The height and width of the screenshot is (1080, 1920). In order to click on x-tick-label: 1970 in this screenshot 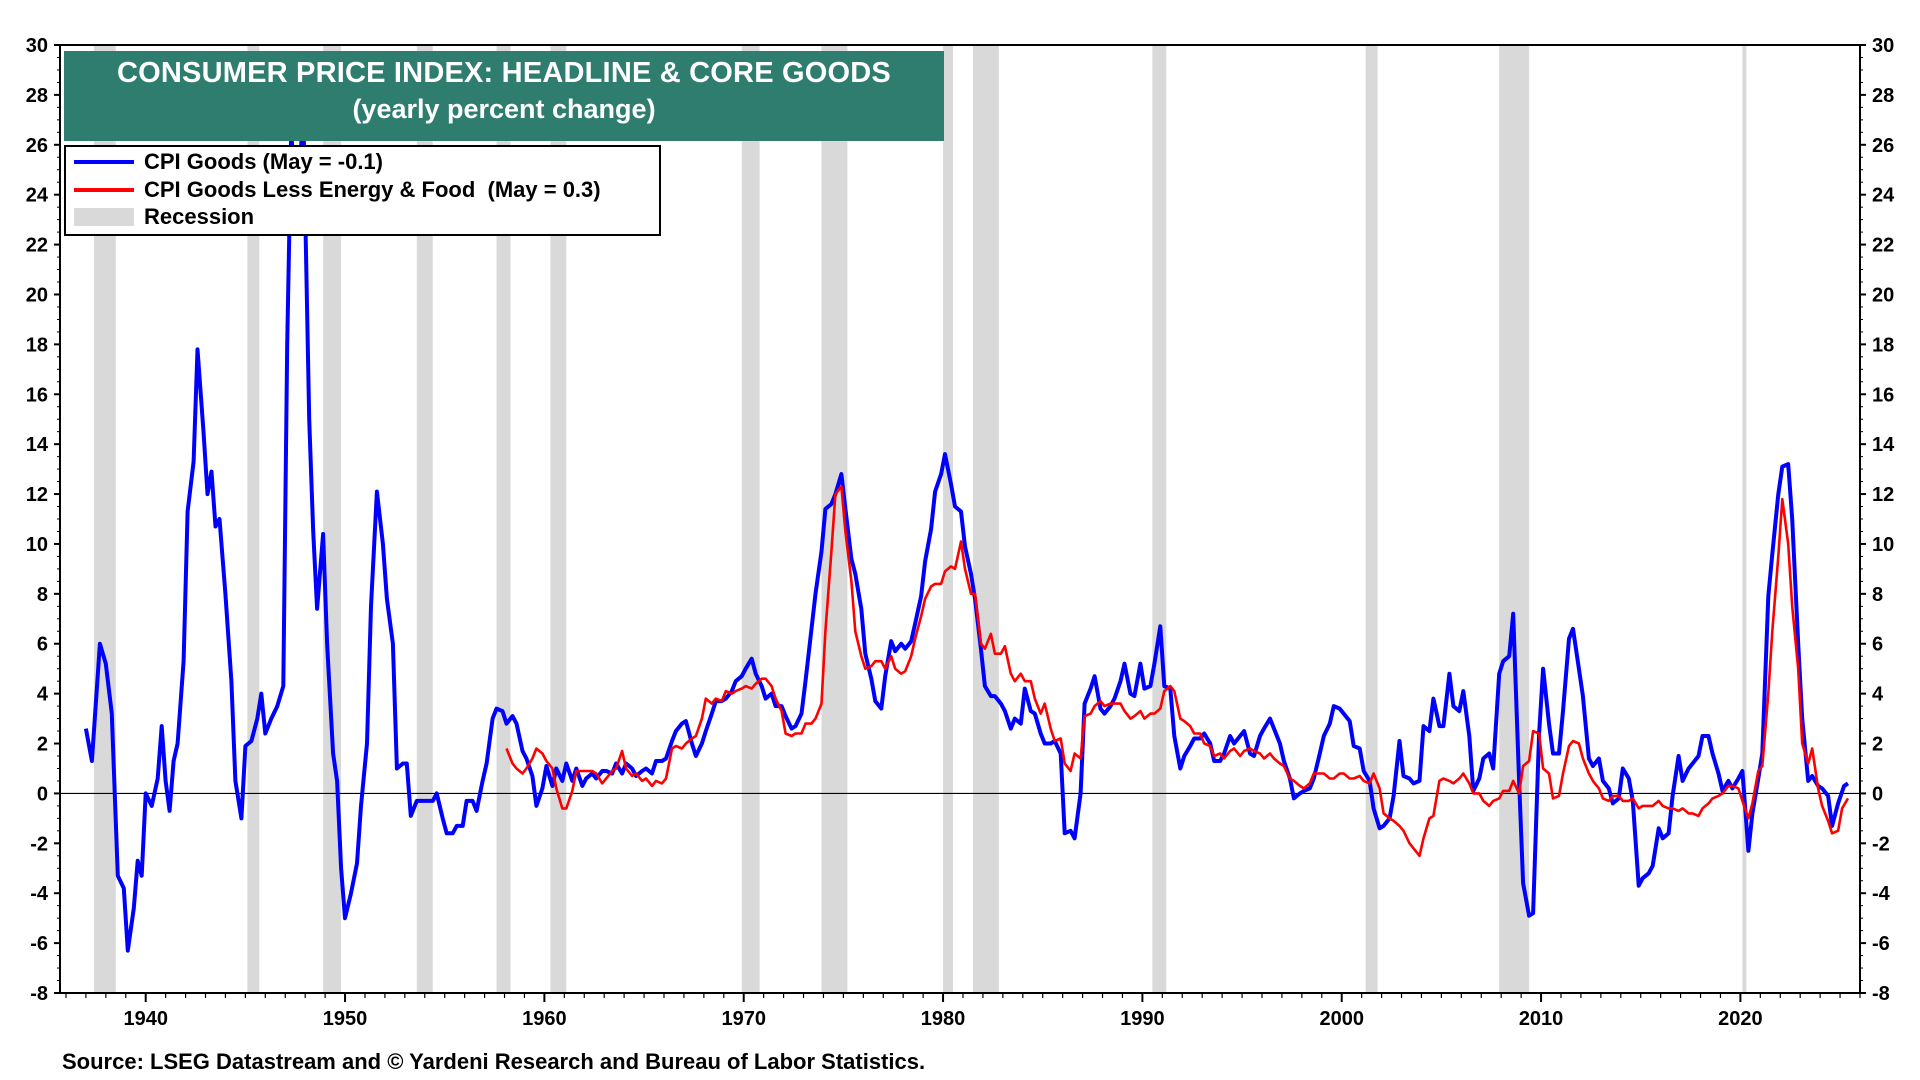, I will do `click(743, 1019)`.